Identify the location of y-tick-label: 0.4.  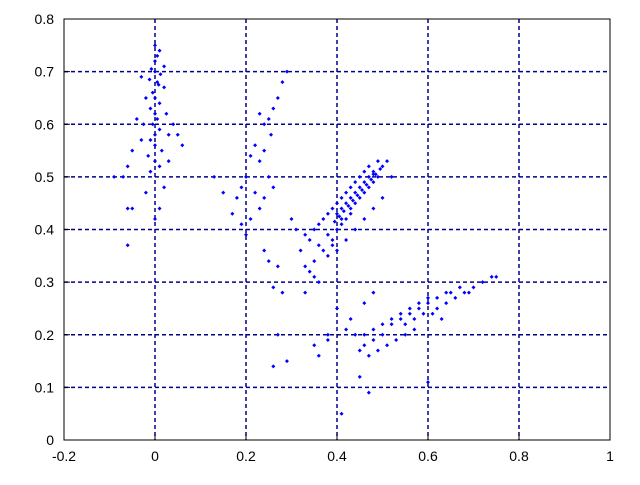
(45, 230).